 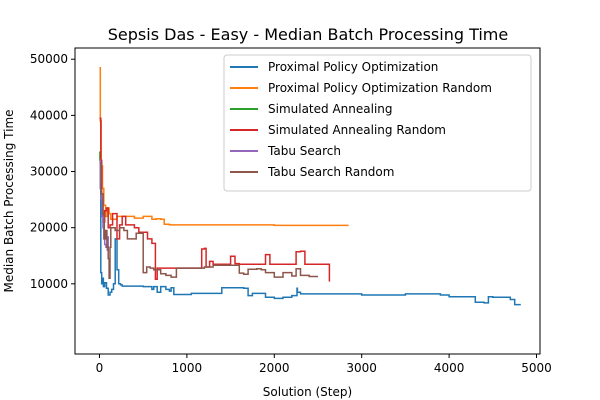 What do you see at coordinates (100, 368) in the screenshot?
I see `x-tick-label: 0` at bounding box center [100, 368].